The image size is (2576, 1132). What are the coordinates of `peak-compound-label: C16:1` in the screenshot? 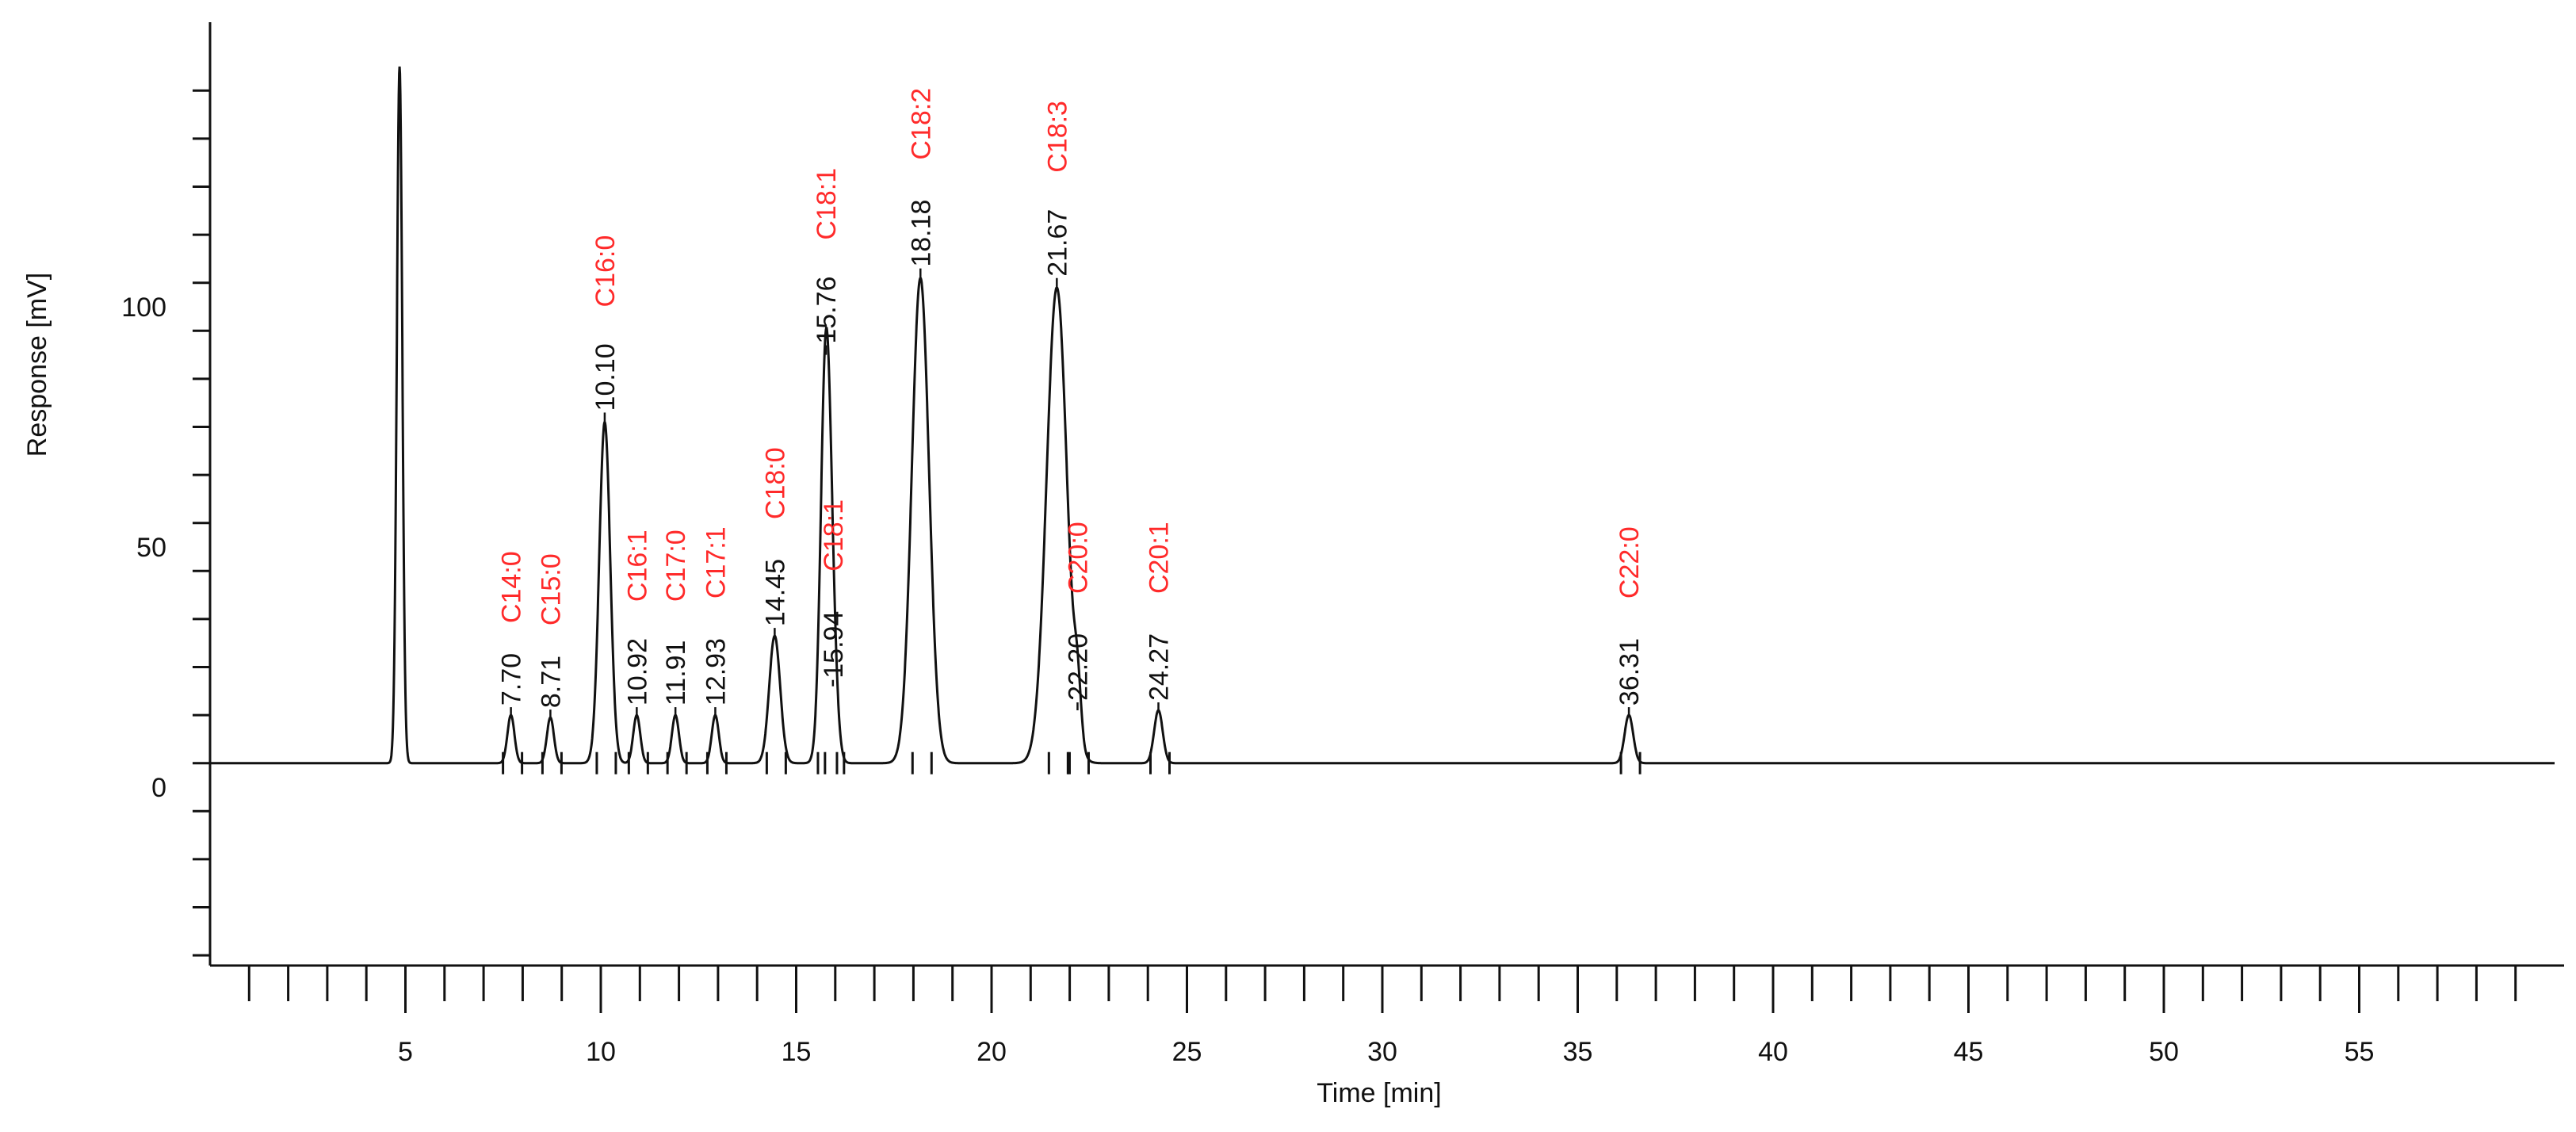 It's located at (637, 566).